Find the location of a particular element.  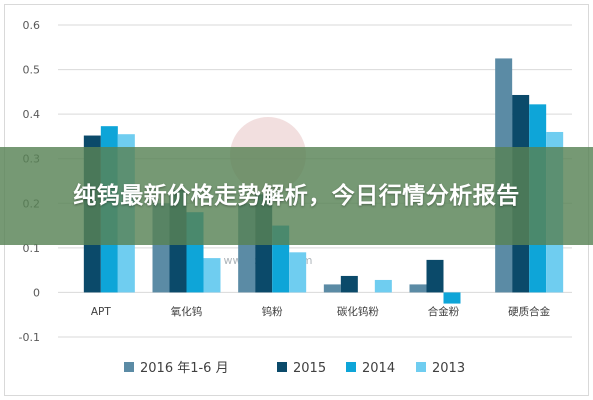

legend-label: 2013 is located at coordinates (448, 368).